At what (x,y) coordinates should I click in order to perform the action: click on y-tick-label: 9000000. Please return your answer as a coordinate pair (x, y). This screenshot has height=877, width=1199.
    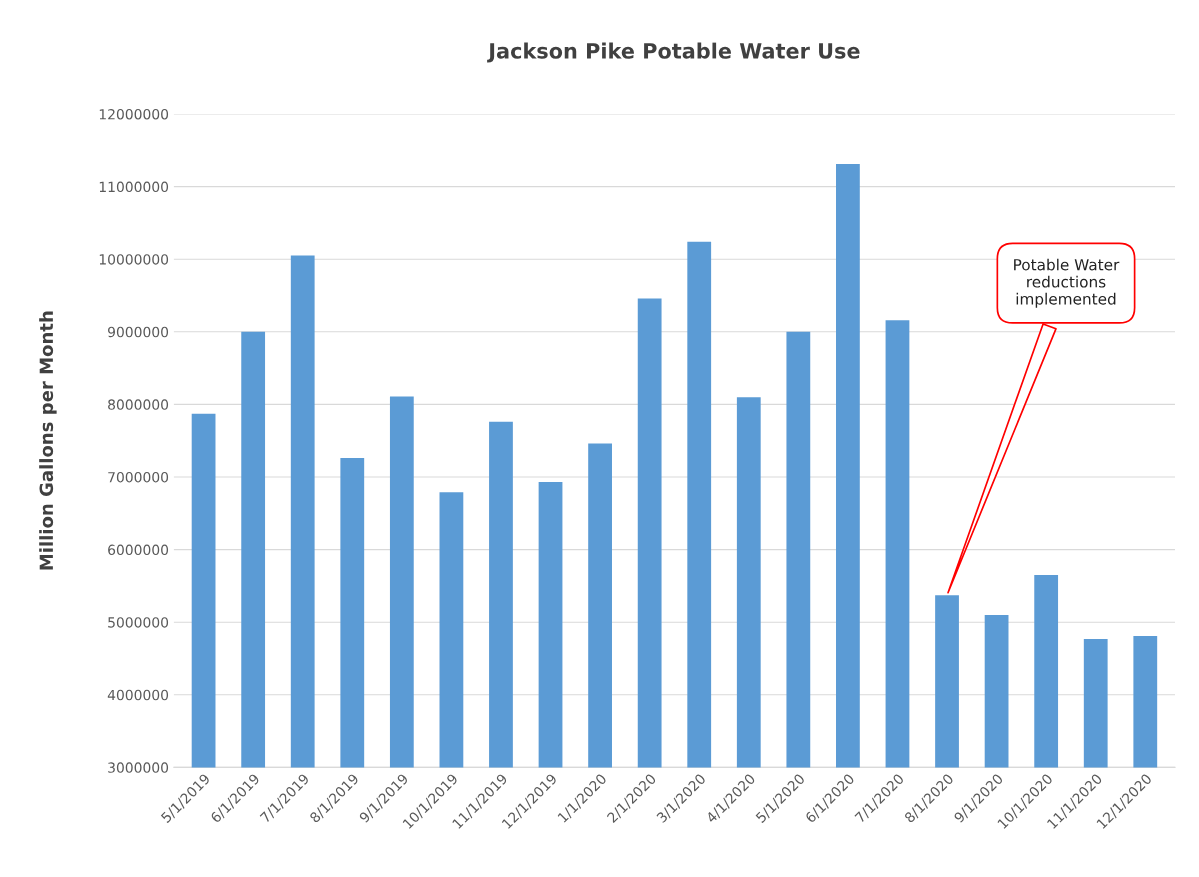
    Looking at the image, I should click on (138, 332).